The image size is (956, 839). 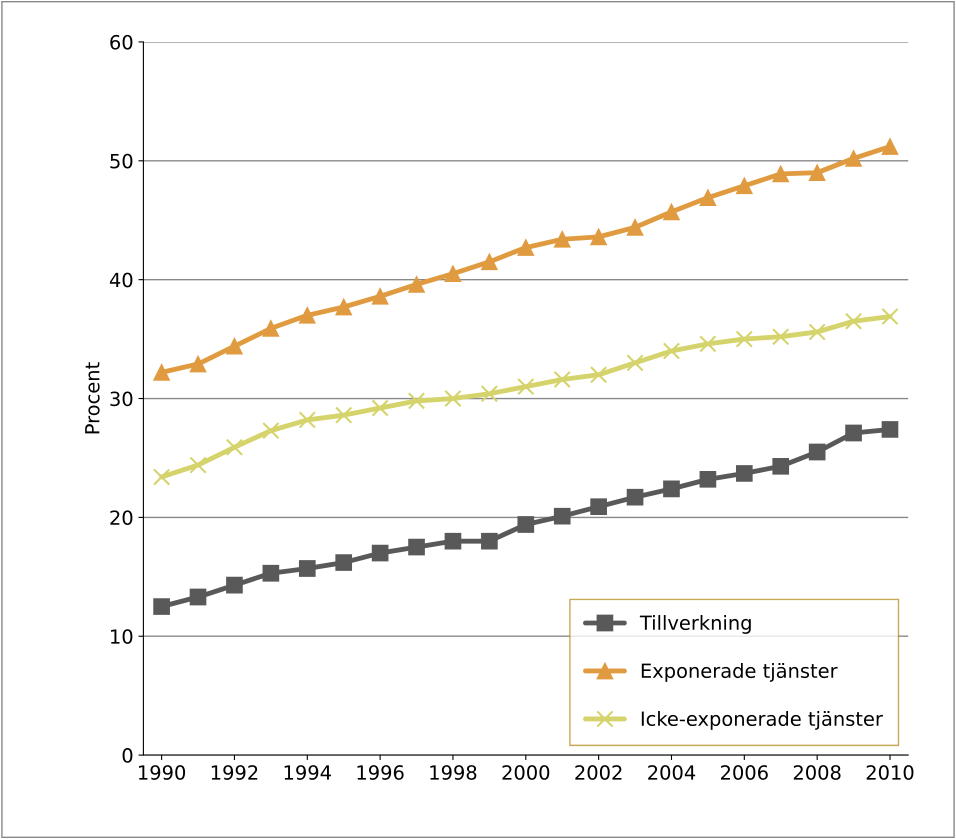 I want to click on y-axis-title: Procent, so click(x=92, y=398).